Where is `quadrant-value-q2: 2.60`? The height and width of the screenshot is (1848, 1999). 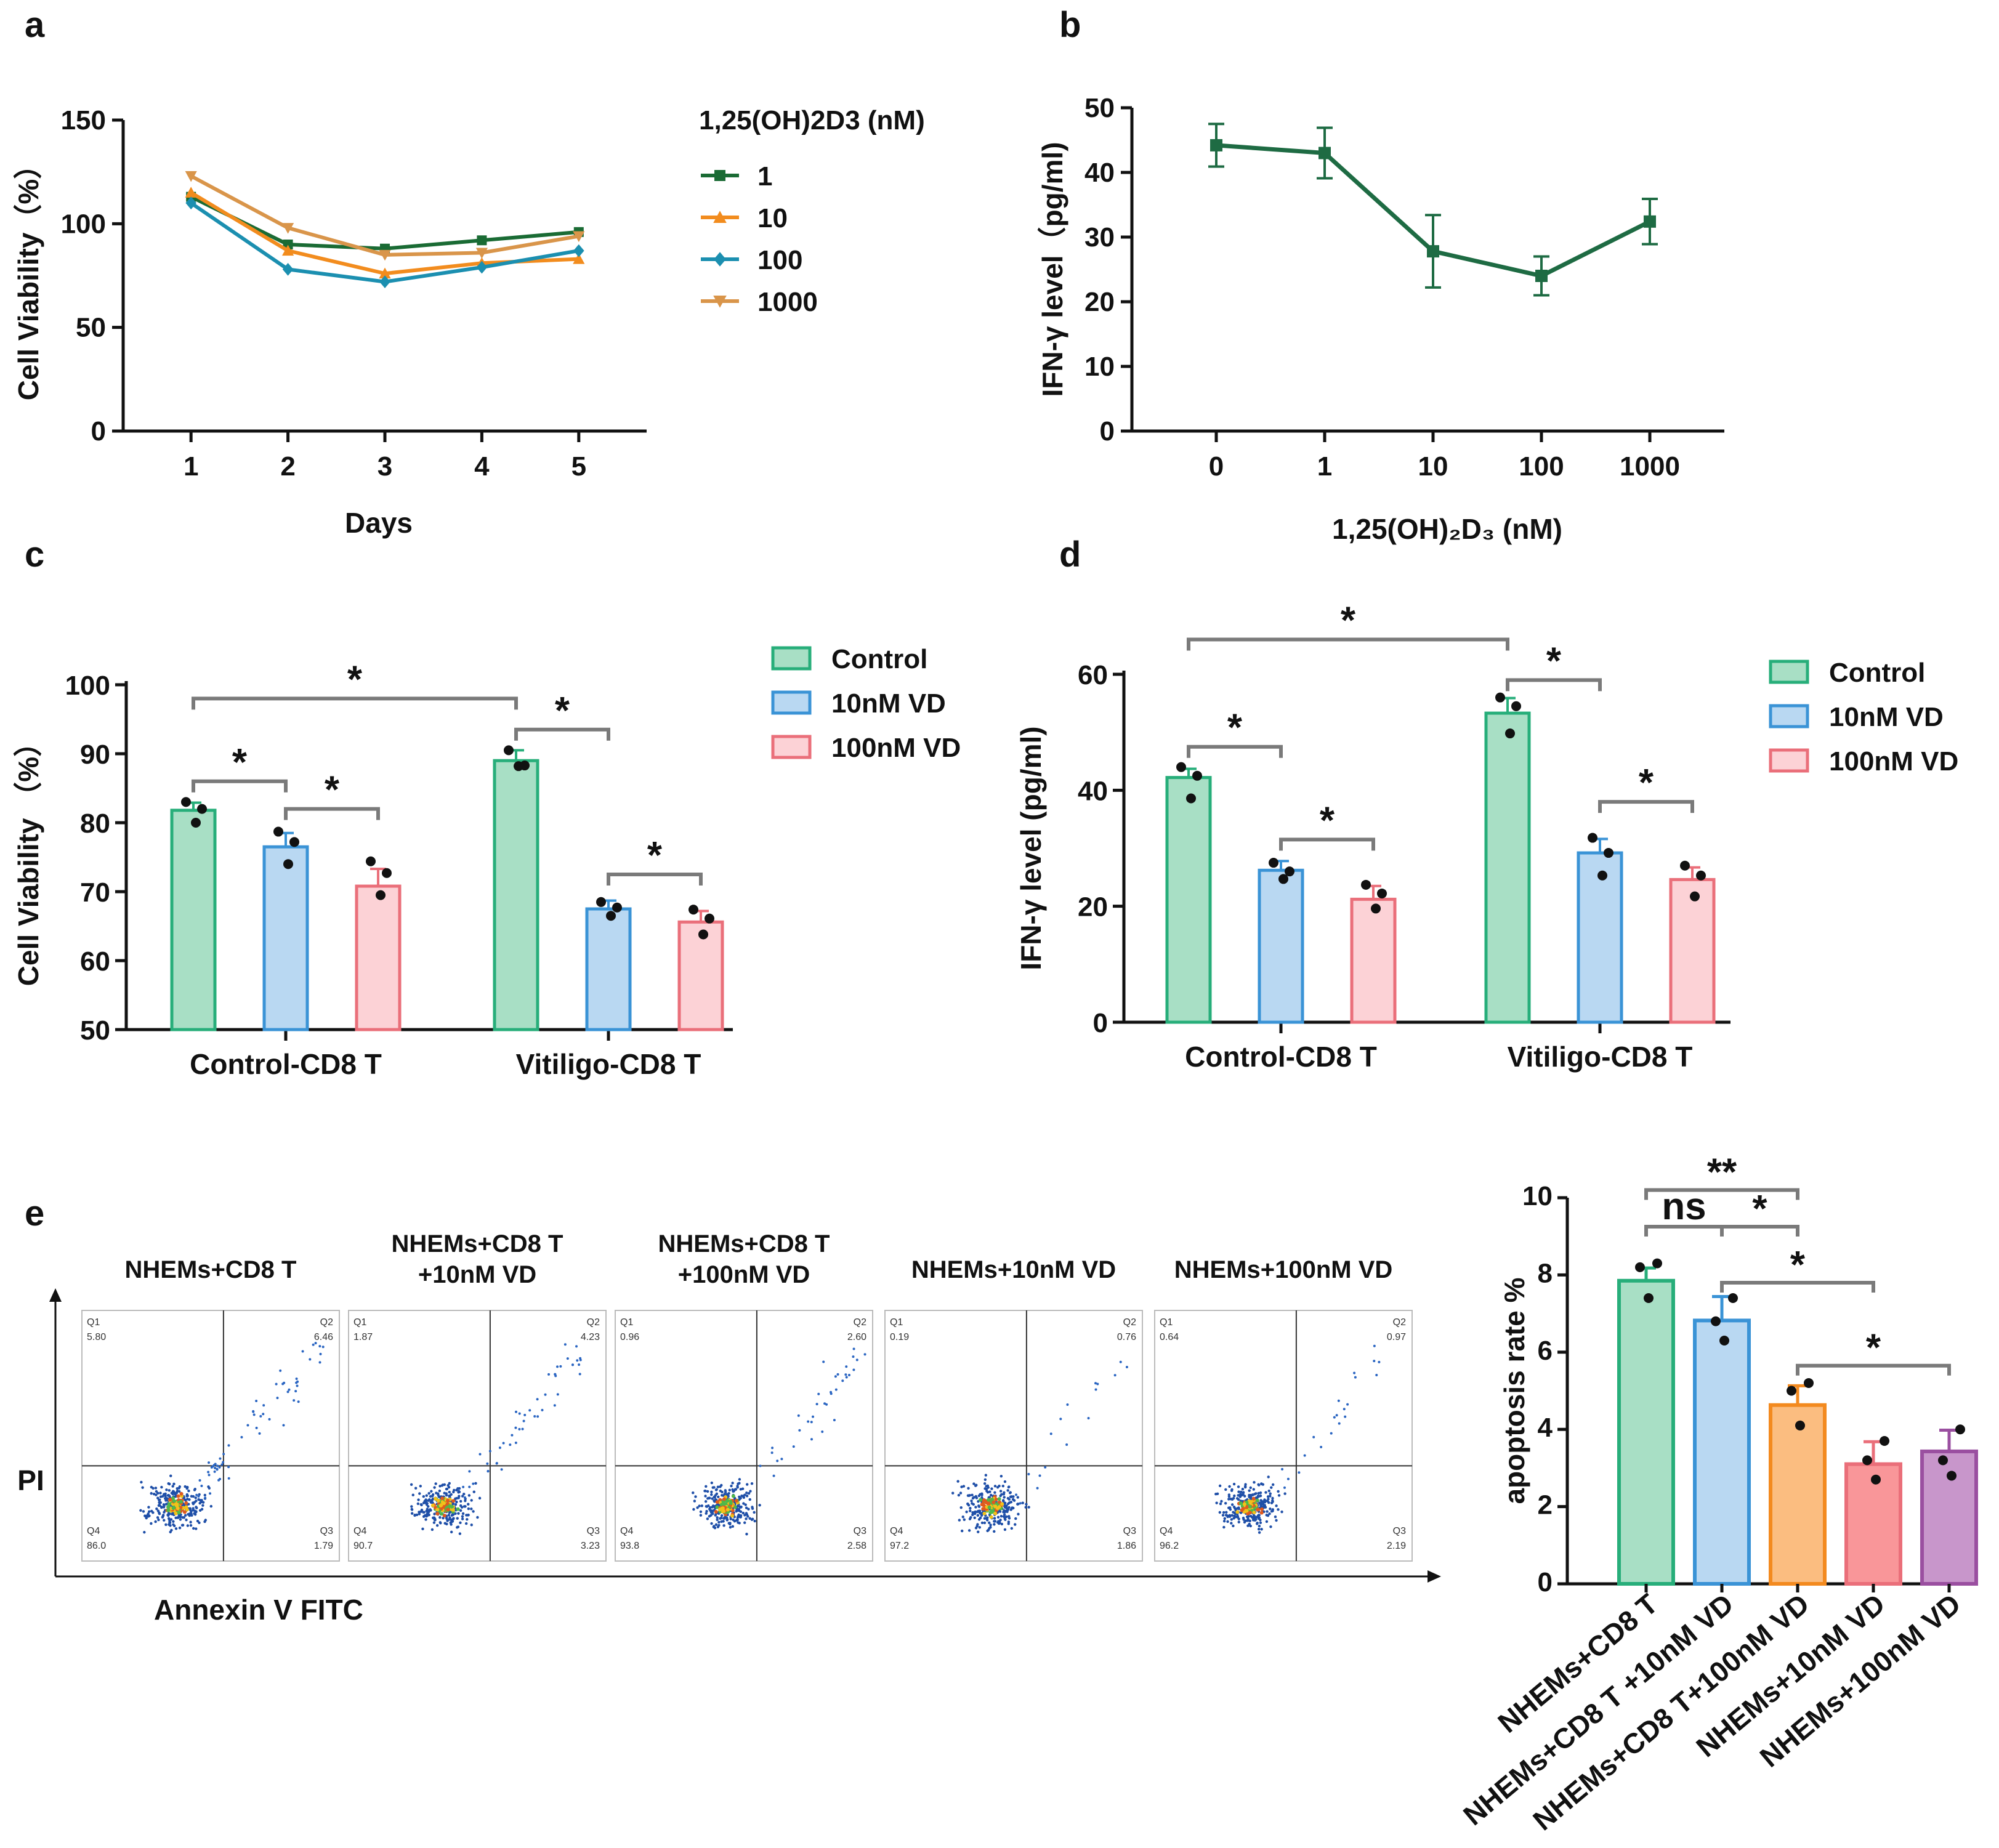
quadrant-value-q2: 2.60 is located at coordinates (856, 1337).